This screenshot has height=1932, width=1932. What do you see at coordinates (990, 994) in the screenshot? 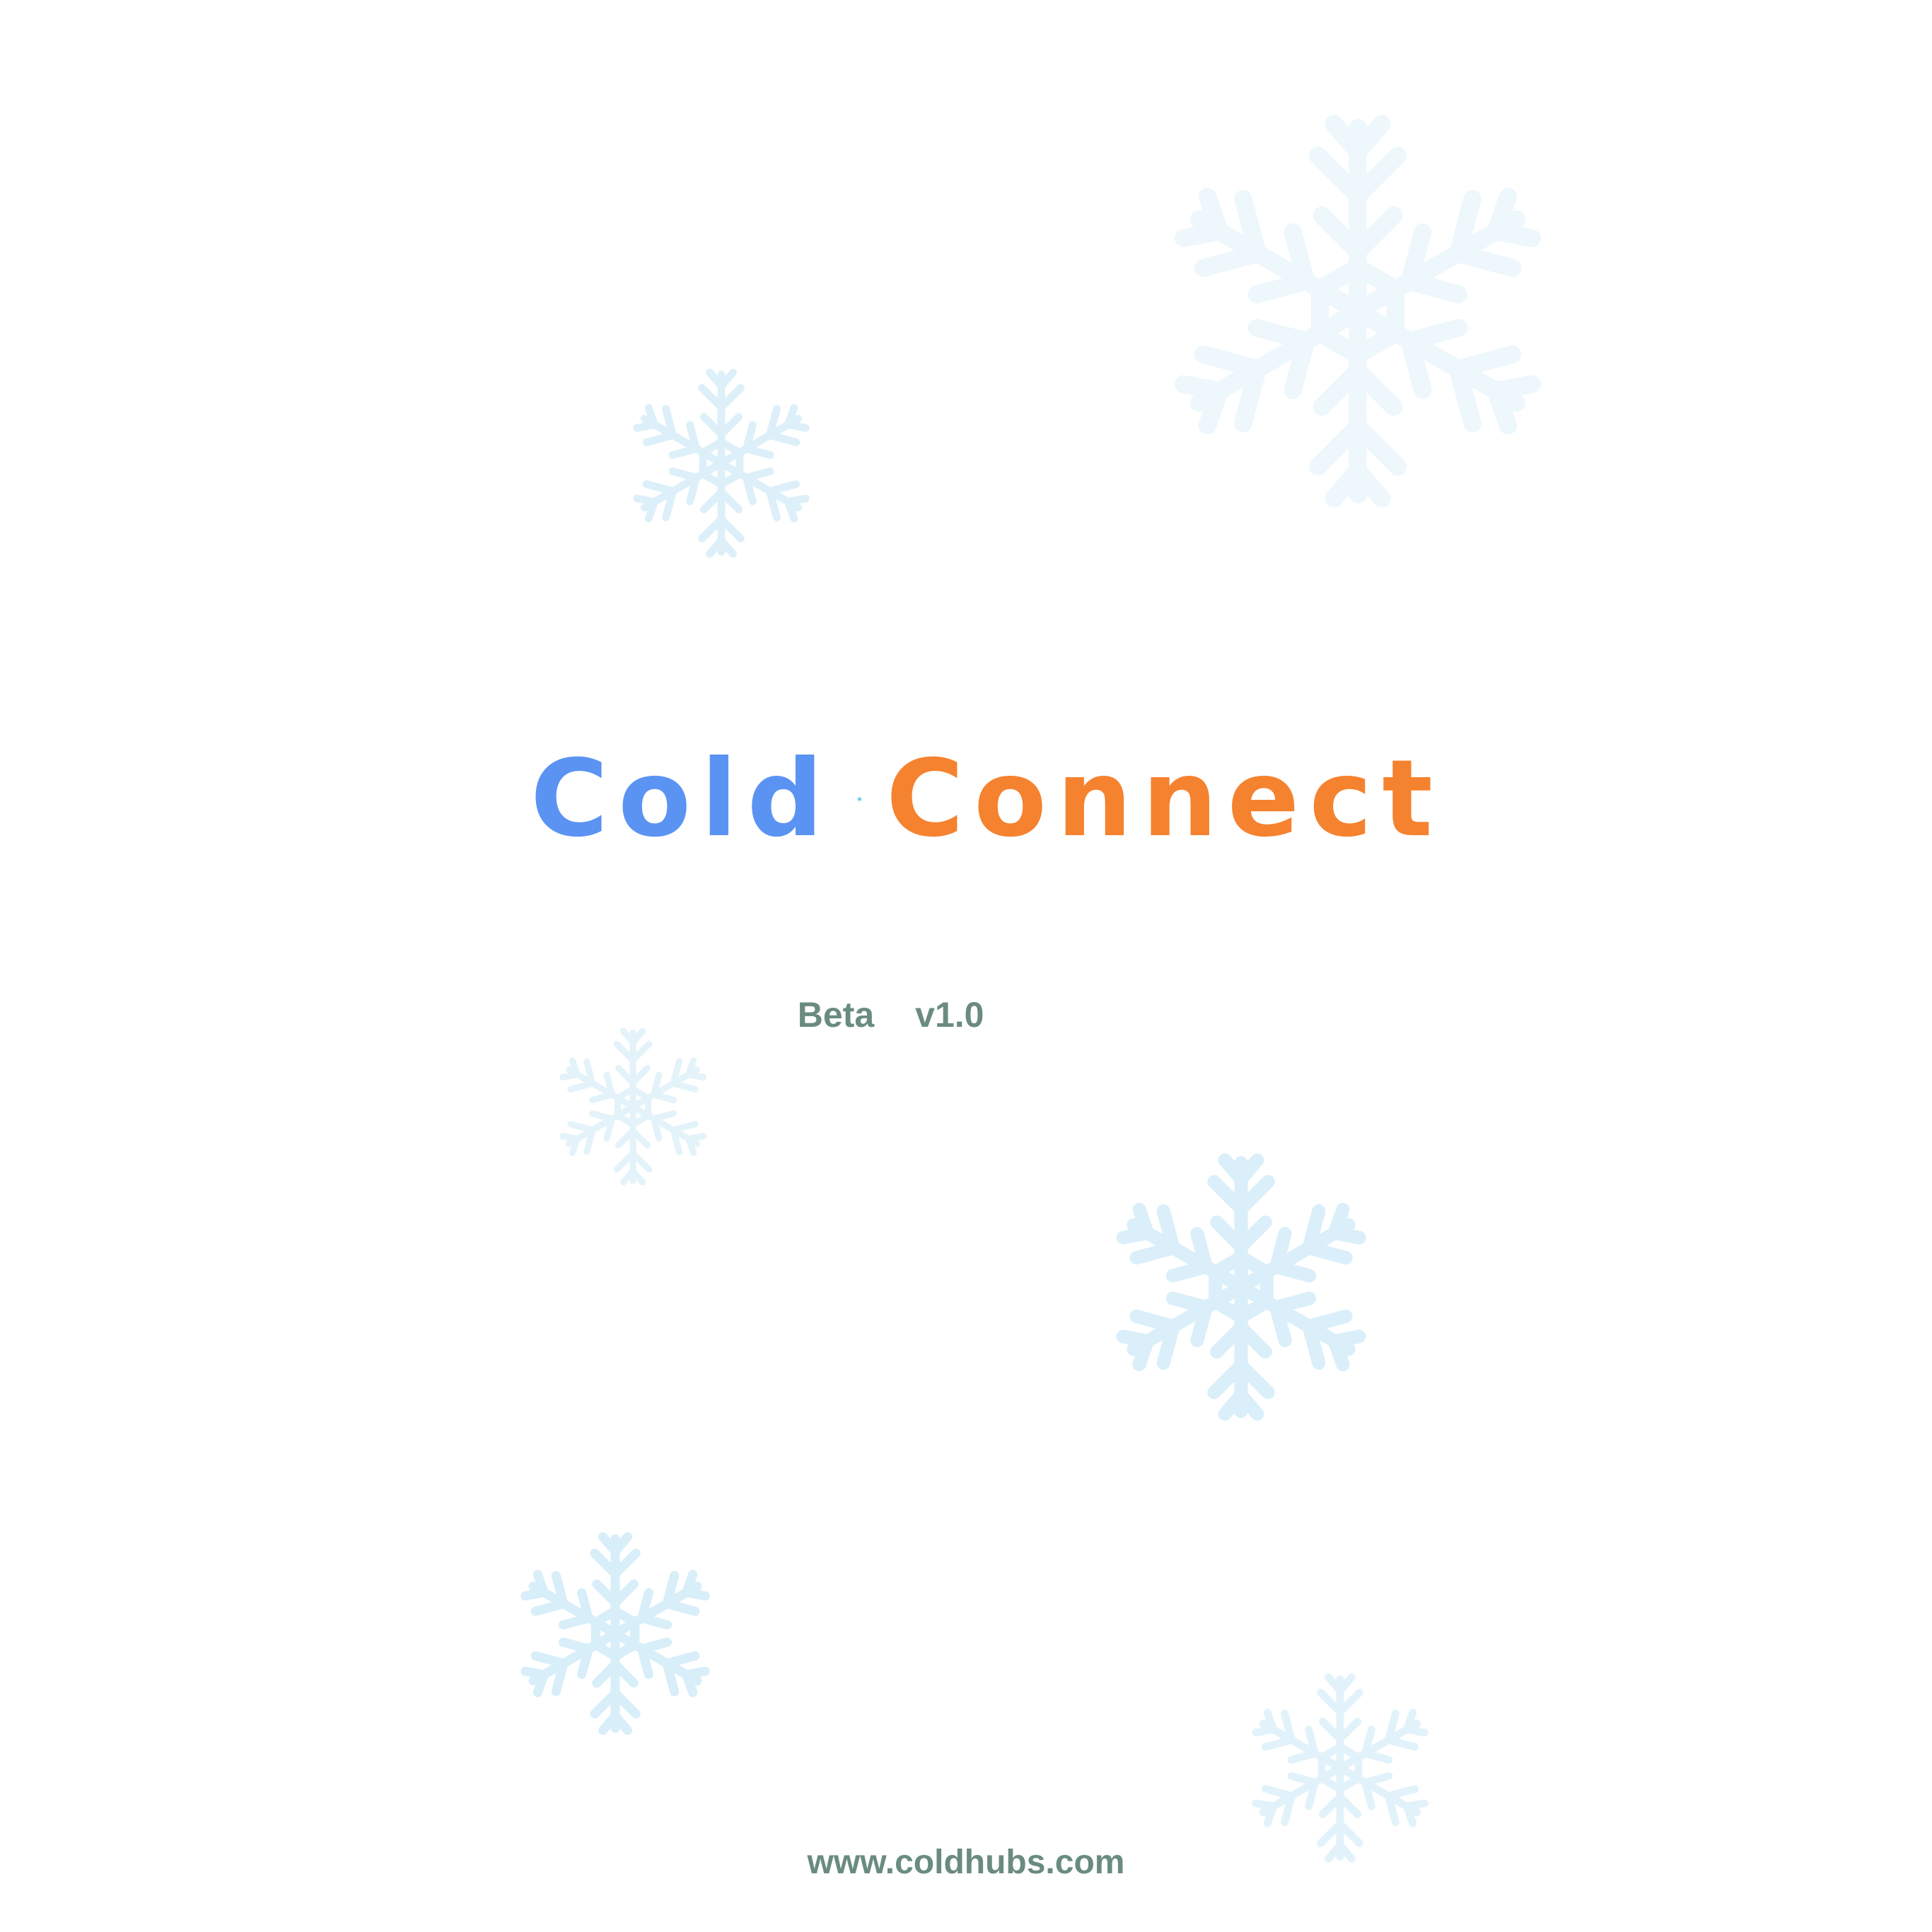
I see `version-label: Beta v1.0` at bounding box center [990, 994].